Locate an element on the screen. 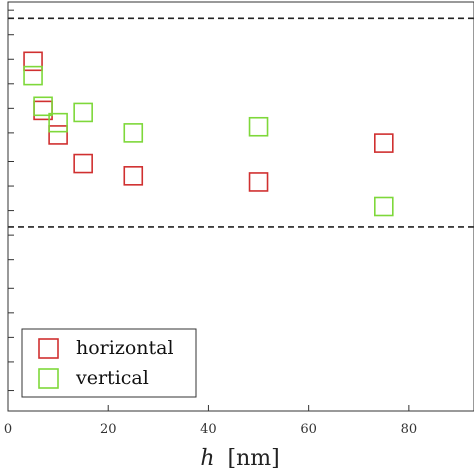  legend-label-horizontal: horizontal is located at coordinates (125, 348).